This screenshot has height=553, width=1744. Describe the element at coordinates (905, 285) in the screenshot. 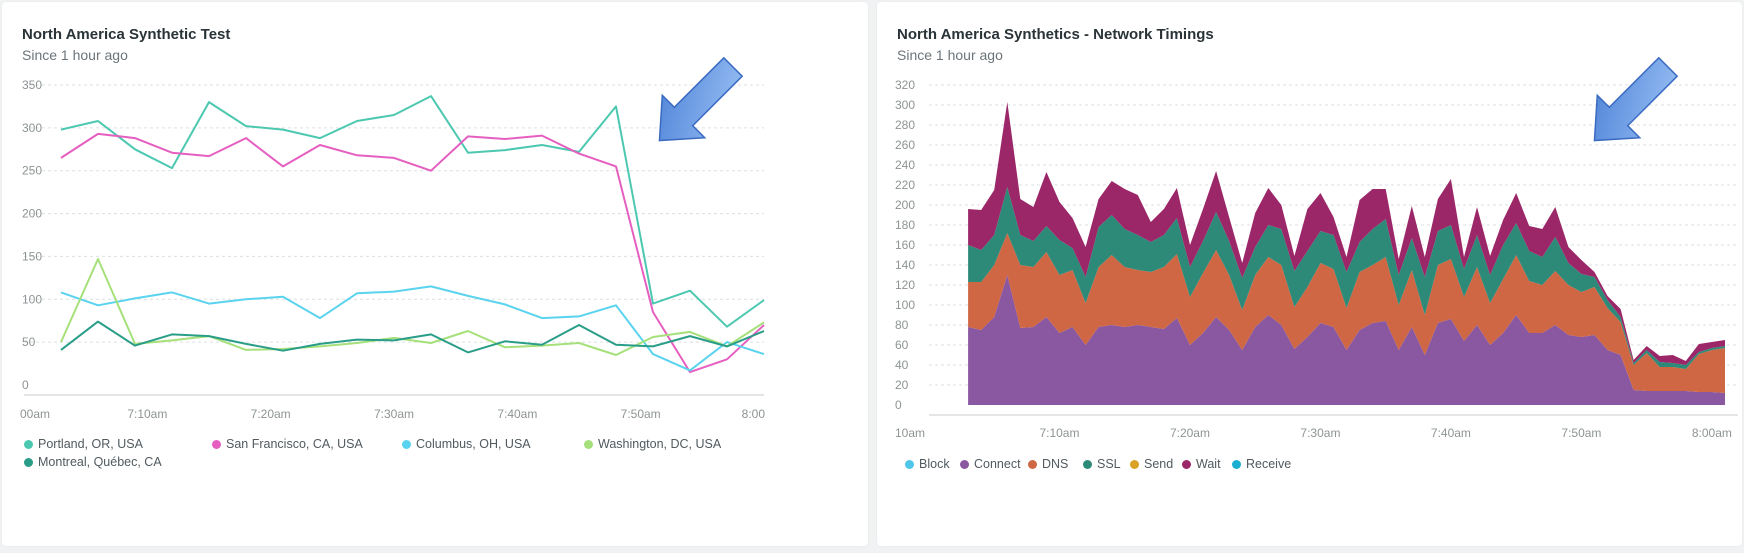

I see `y-tick-label: 120` at that location.